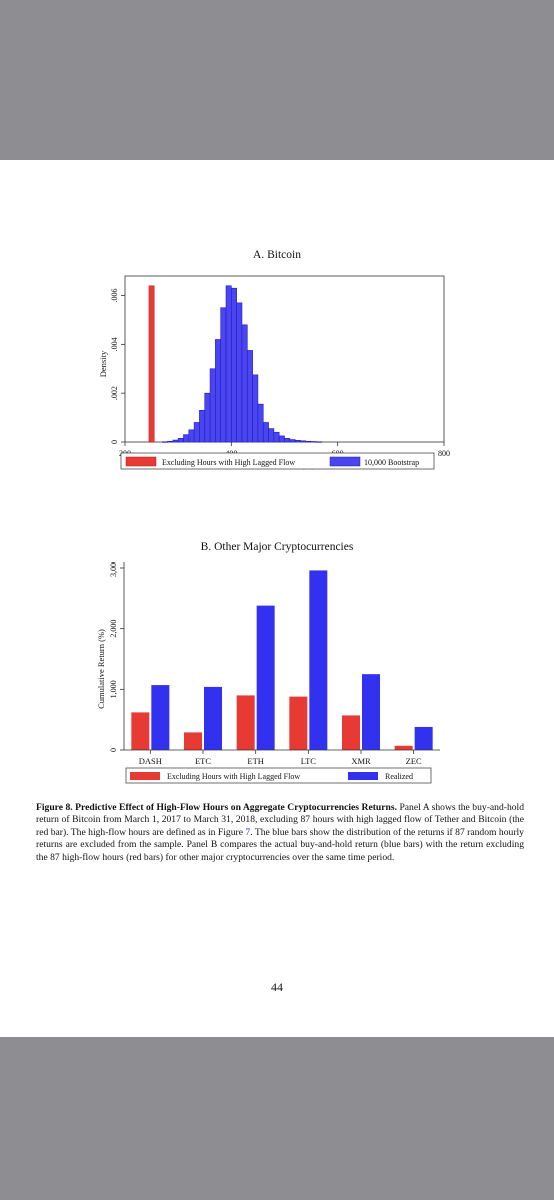 The width and height of the screenshot is (554, 1200). What do you see at coordinates (114, 344) in the screenshot?
I see `y-tick-label: .004` at bounding box center [114, 344].